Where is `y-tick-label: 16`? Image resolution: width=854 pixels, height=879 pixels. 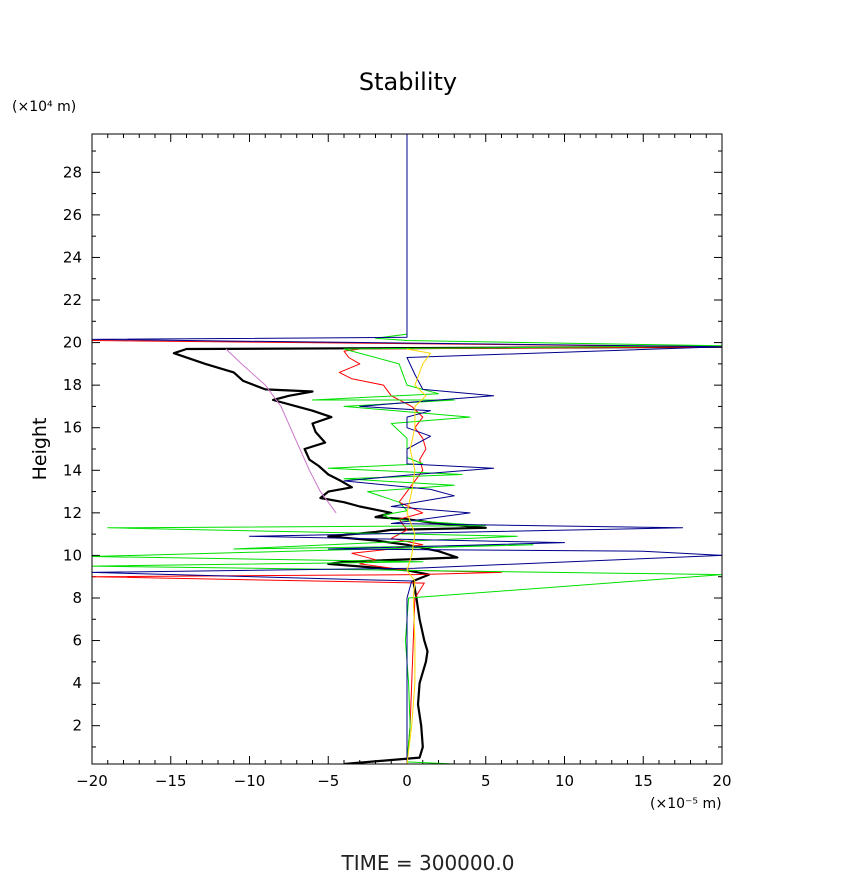
y-tick-label: 16 is located at coordinates (72, 428).